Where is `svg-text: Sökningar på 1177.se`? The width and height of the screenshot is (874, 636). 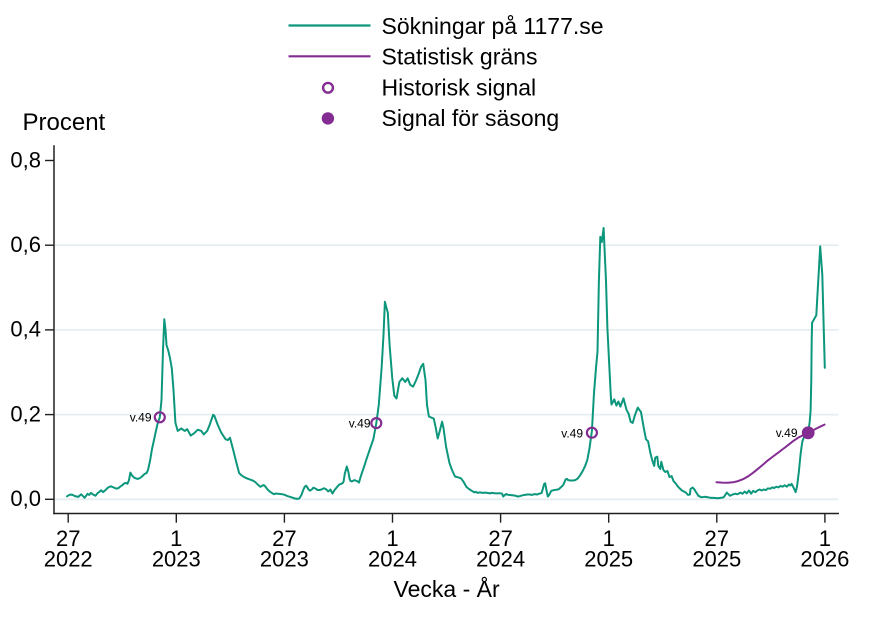 svg-text: Sökningar på 1177.se is located at coordinates (493, 26).